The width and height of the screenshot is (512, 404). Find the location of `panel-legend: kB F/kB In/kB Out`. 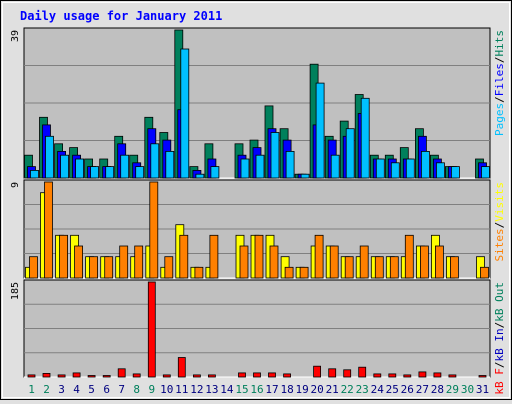

panel-legend: kB F/kB In/kB Out is located at coordinates (499, 338).